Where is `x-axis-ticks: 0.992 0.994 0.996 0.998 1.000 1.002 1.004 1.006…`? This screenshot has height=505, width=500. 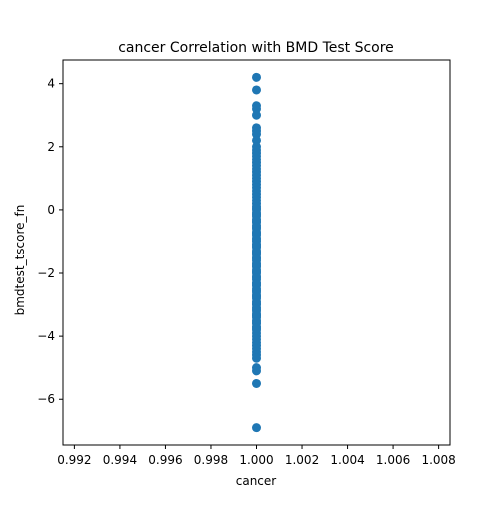
x-axis-ticks: 0.992 0.994 0.996 0.998 1.000 1.002 1.004 1.006… is located at coordinates (256, 456).